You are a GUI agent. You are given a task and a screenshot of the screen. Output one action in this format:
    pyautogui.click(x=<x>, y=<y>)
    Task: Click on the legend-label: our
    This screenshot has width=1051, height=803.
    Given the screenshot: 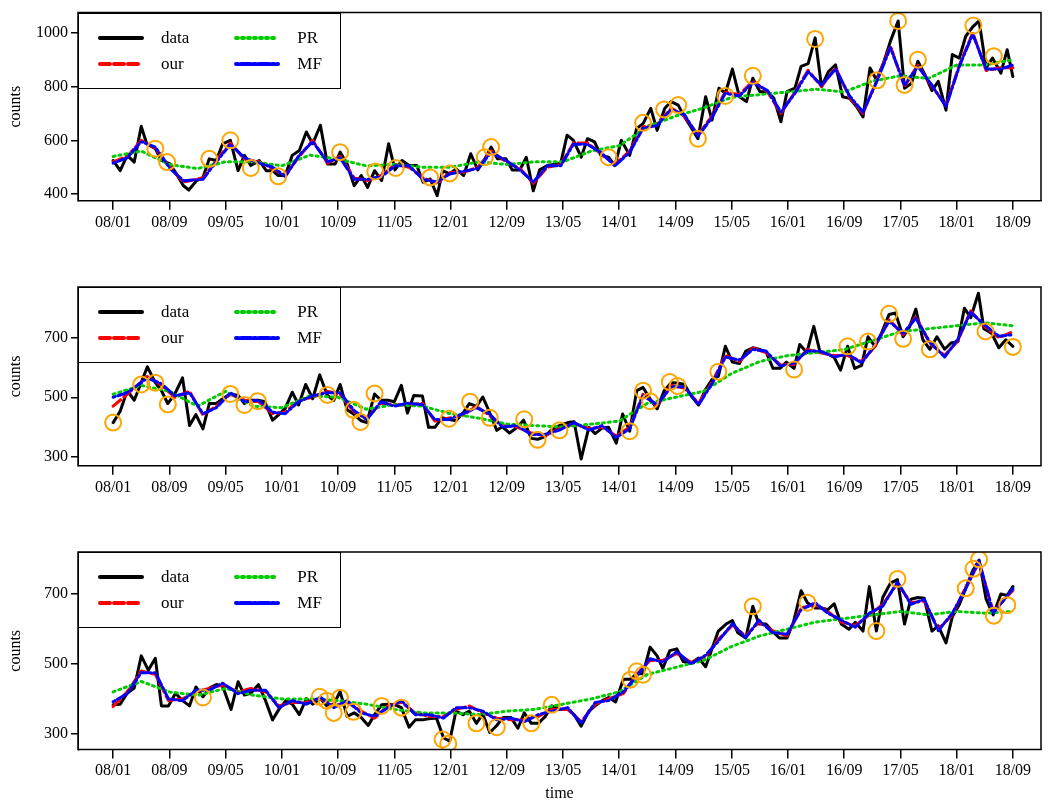 What is the action you would take?
    pyautogui.click(x=173, y=63)
    